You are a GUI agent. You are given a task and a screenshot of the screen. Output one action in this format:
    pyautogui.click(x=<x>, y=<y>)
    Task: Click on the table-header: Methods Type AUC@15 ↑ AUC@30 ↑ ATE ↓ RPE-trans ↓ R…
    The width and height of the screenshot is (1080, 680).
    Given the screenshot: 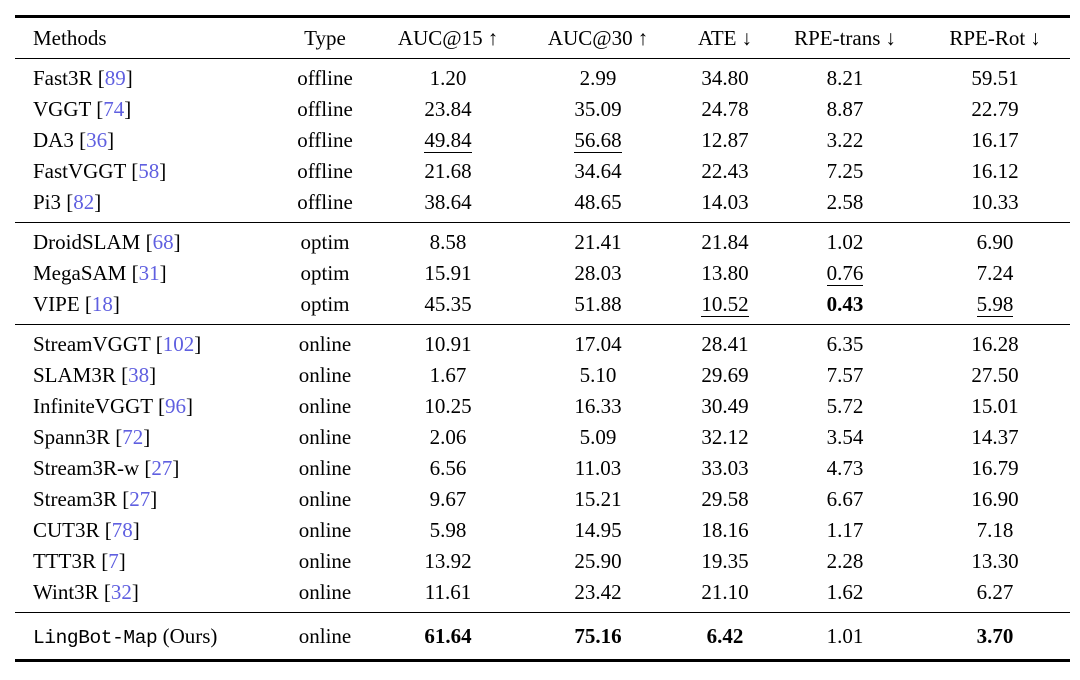 What is the action you would take?
    pyautogui.click(x=542, y=37)
    